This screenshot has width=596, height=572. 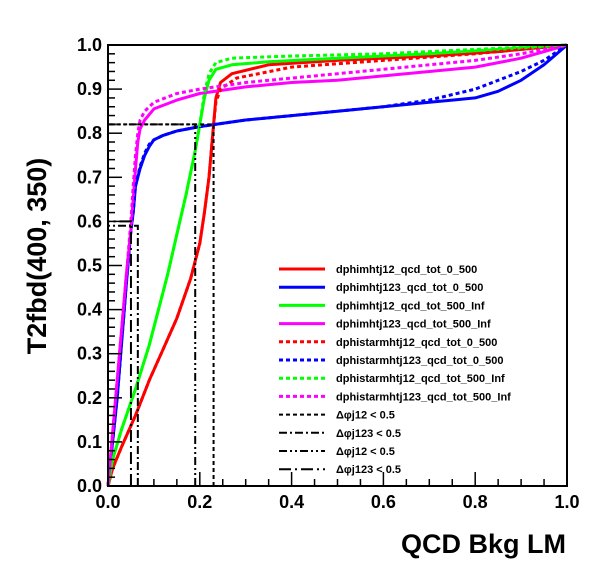 I want to click on marker-lines, so click(x=161, y=304).